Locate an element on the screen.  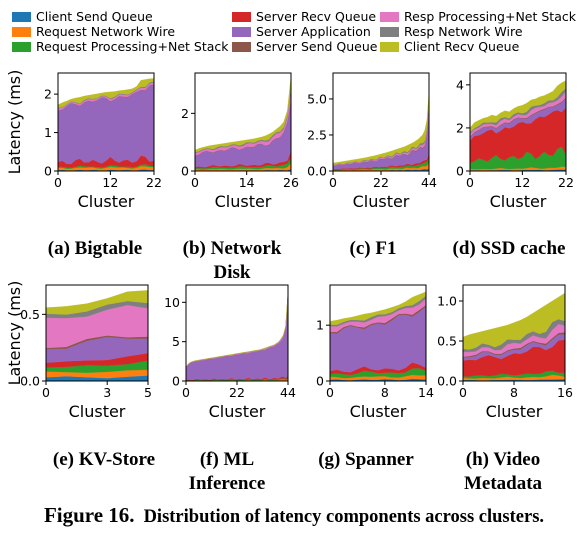
panel-caption-2: (b) Network Disk is located at coordinates (232, 260).